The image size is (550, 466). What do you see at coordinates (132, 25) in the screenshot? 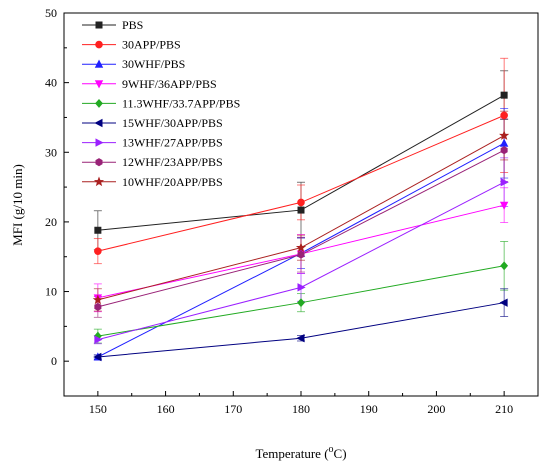
I see `legend-label-pbs: PBS` at bounding box center [132, 25].